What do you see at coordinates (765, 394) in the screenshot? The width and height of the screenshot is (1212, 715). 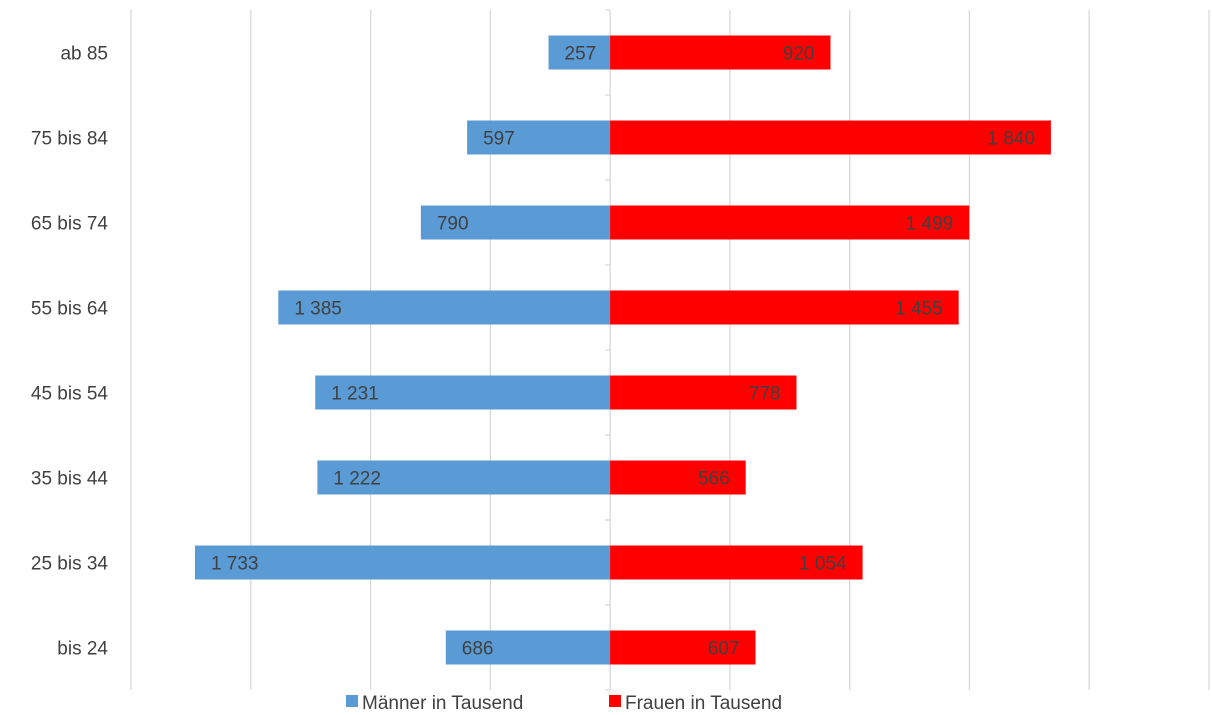 I see `data-label-women: 778` at bounding box center [765, 394].